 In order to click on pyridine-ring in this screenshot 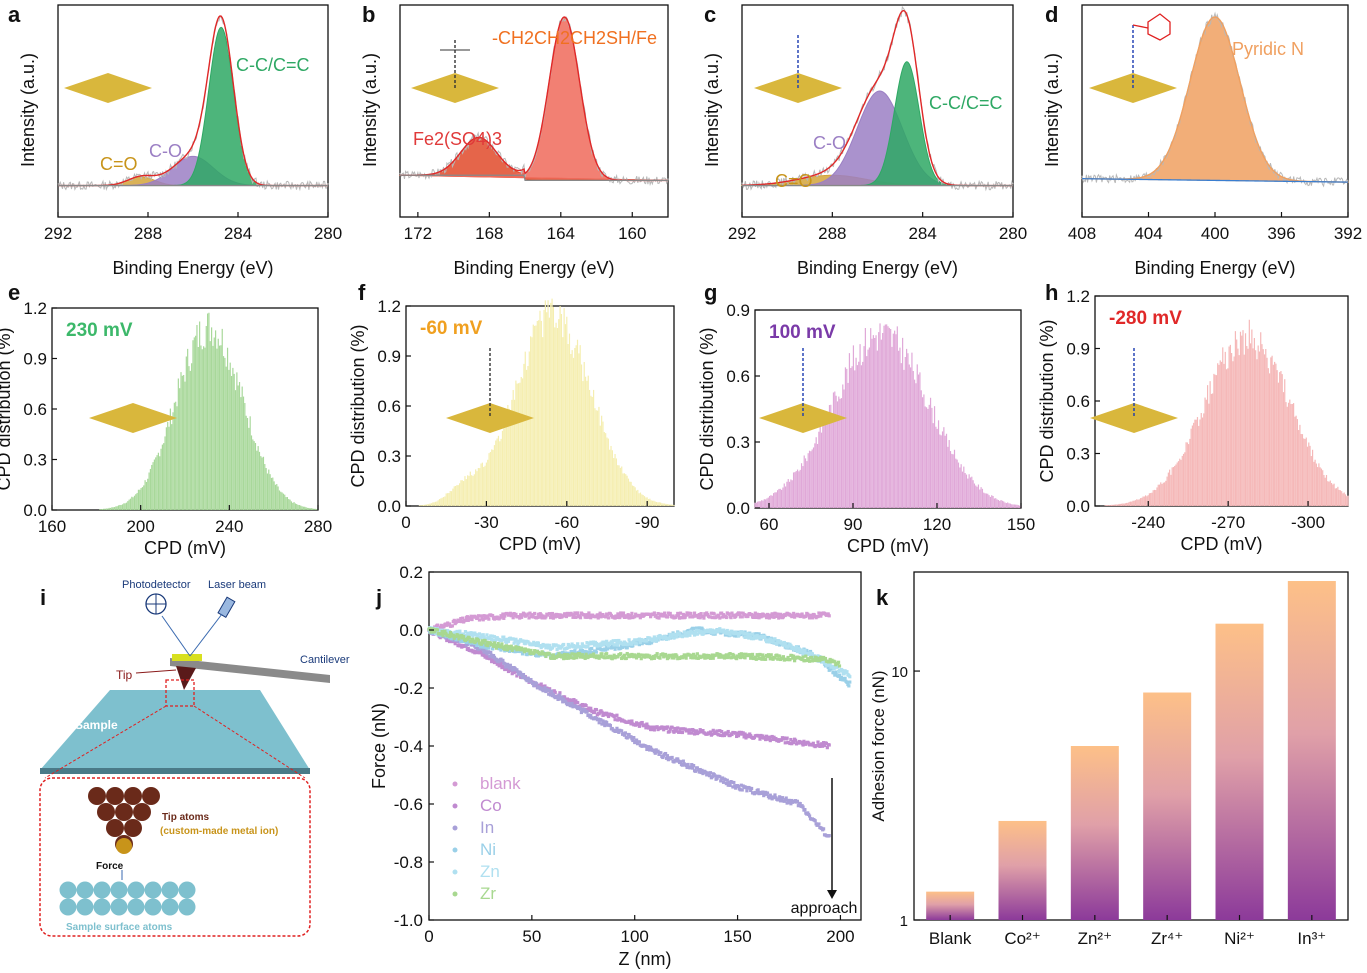, I will do `click(1159, 27)`.